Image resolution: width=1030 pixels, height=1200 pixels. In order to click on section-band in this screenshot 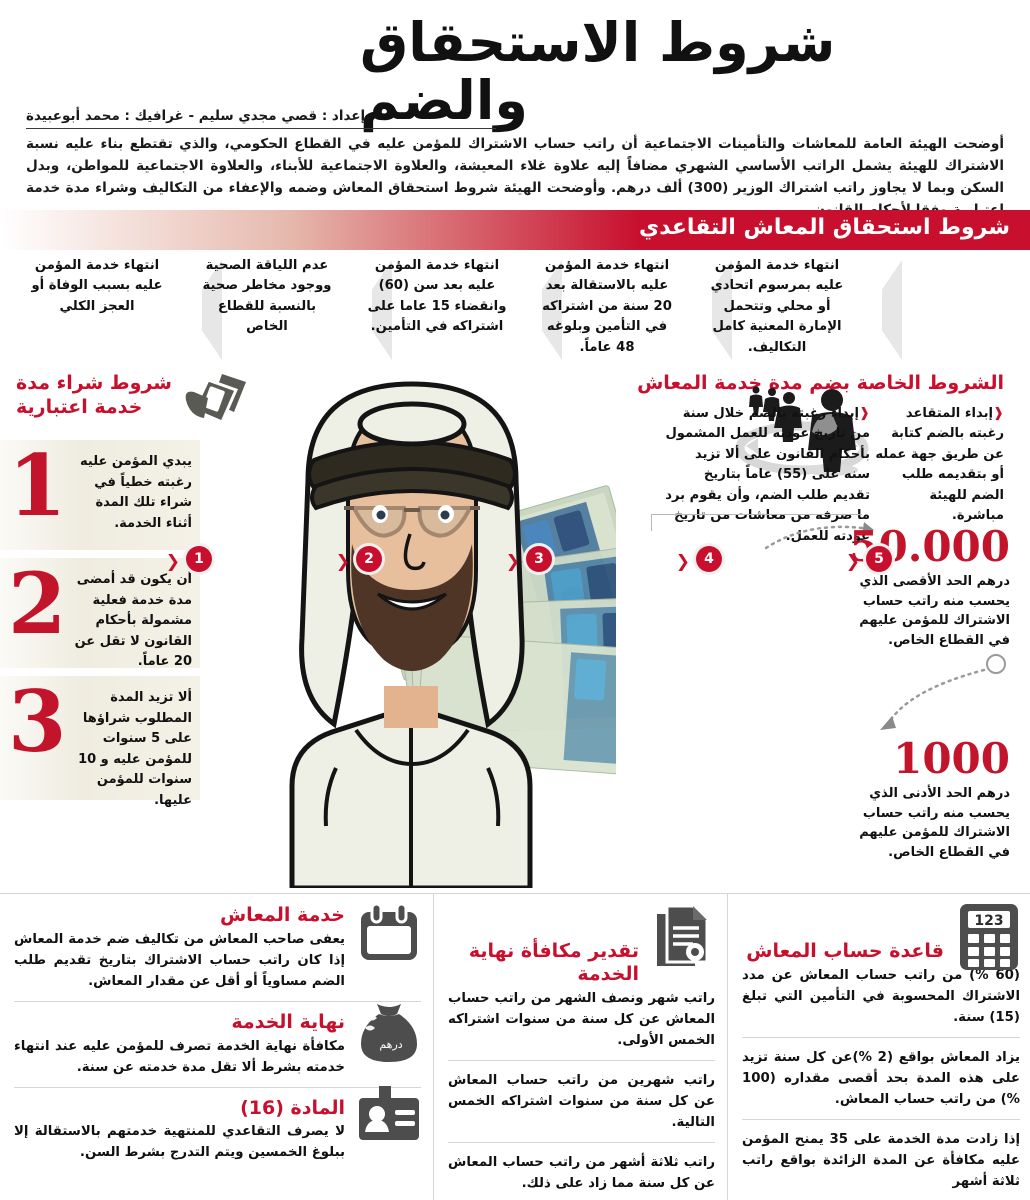, I will do `click(515, 230)`.